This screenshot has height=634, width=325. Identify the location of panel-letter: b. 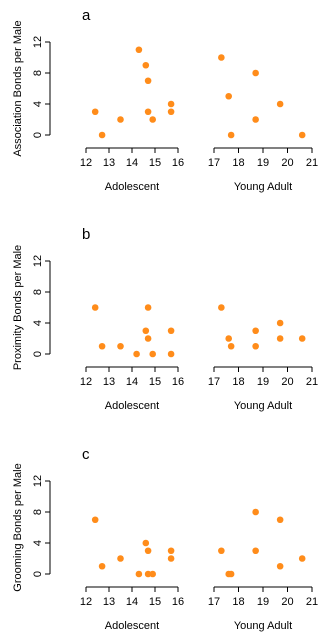
(86, 234).